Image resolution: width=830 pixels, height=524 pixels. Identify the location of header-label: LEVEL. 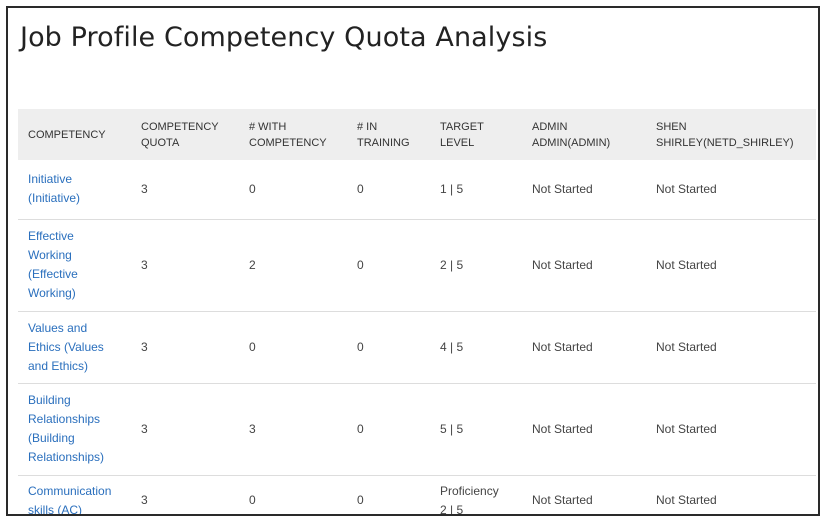
(457, 142).